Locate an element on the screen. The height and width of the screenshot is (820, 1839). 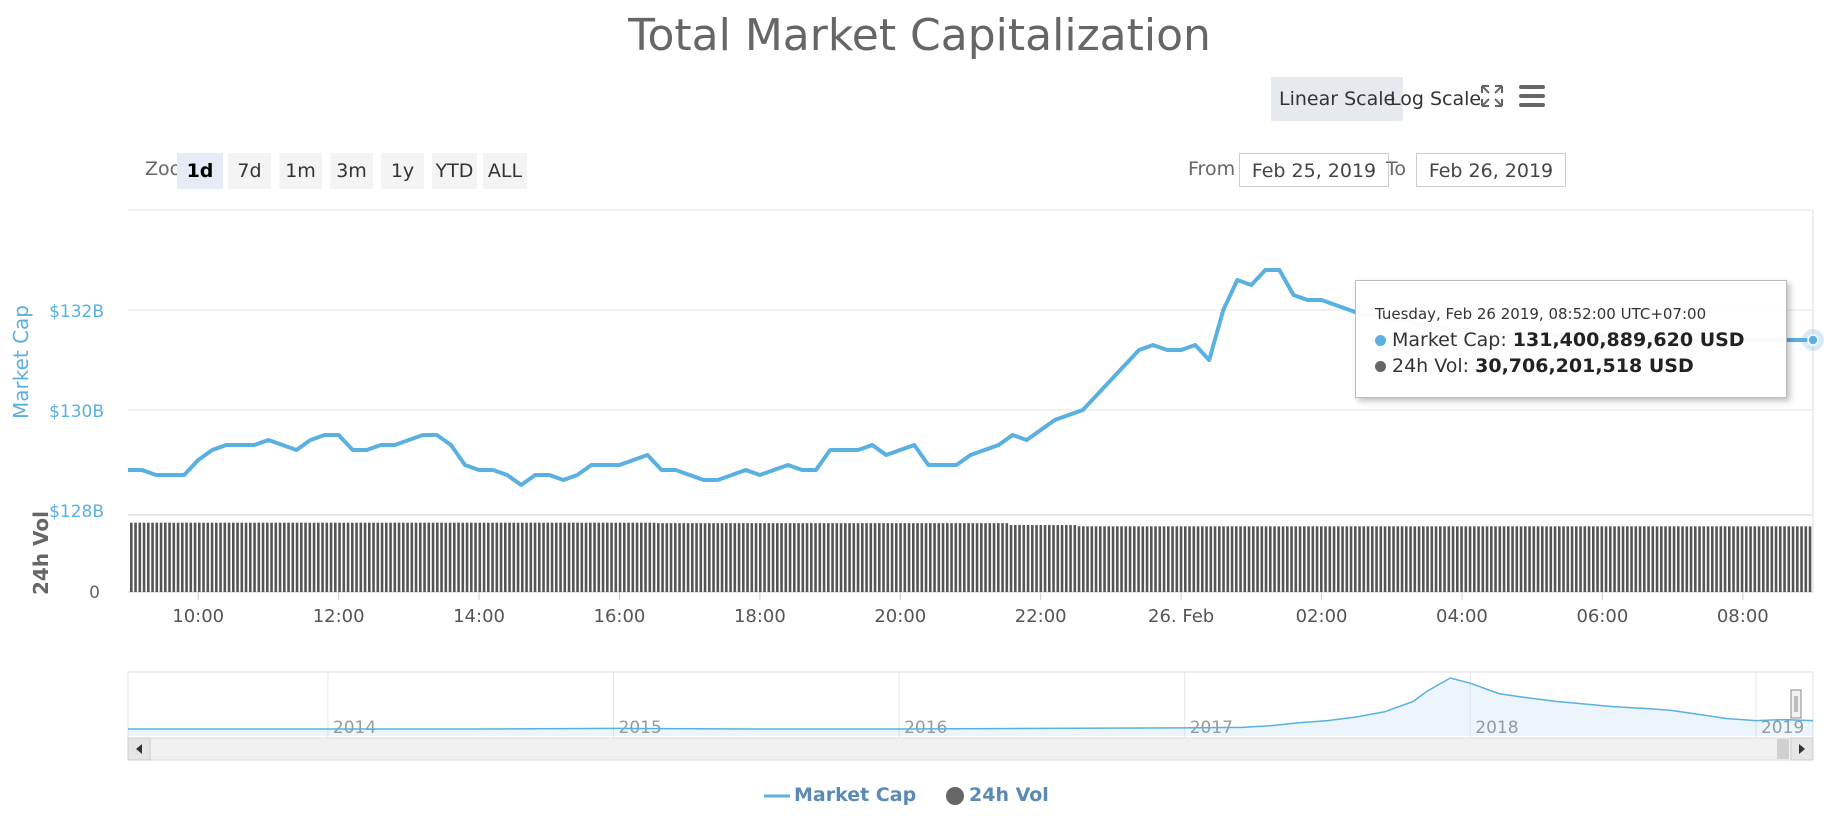
range-to-input: Feb 26, 2019 is located at coordinates (1491, 170).